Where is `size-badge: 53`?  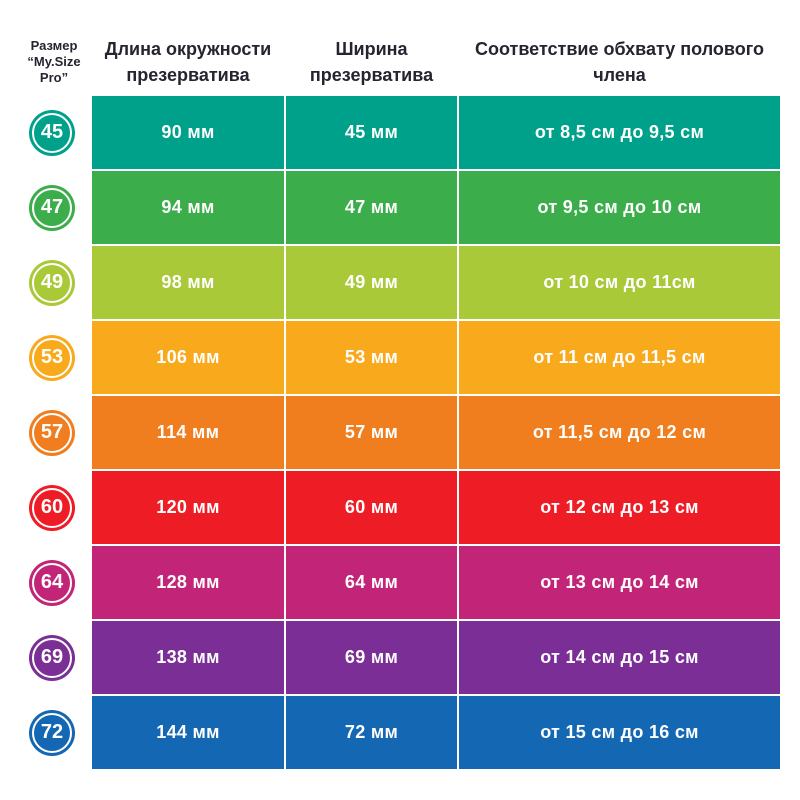
size-badge: 53 is located at coordinates (52, 357).